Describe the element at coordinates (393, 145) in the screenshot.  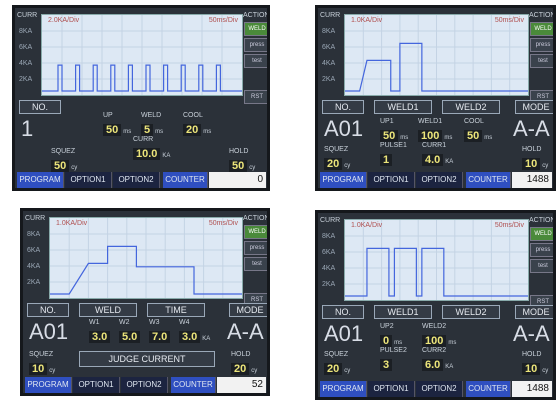
I see `field-label: PULSE1` at that location.